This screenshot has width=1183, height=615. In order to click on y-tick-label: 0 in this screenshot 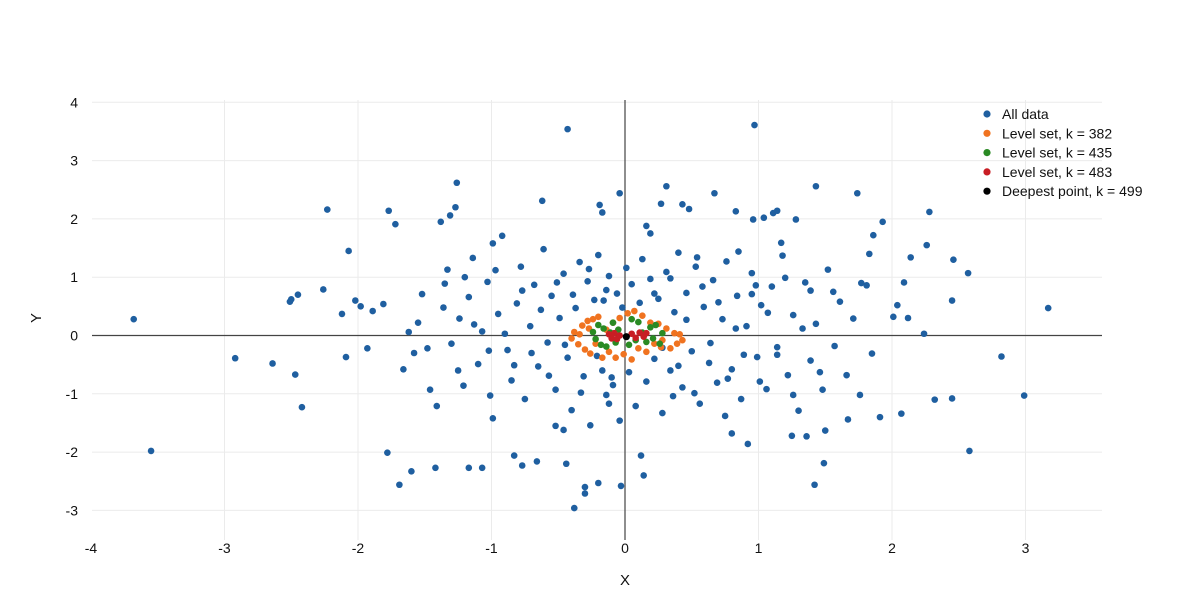, I will do `click(74, 336)`.